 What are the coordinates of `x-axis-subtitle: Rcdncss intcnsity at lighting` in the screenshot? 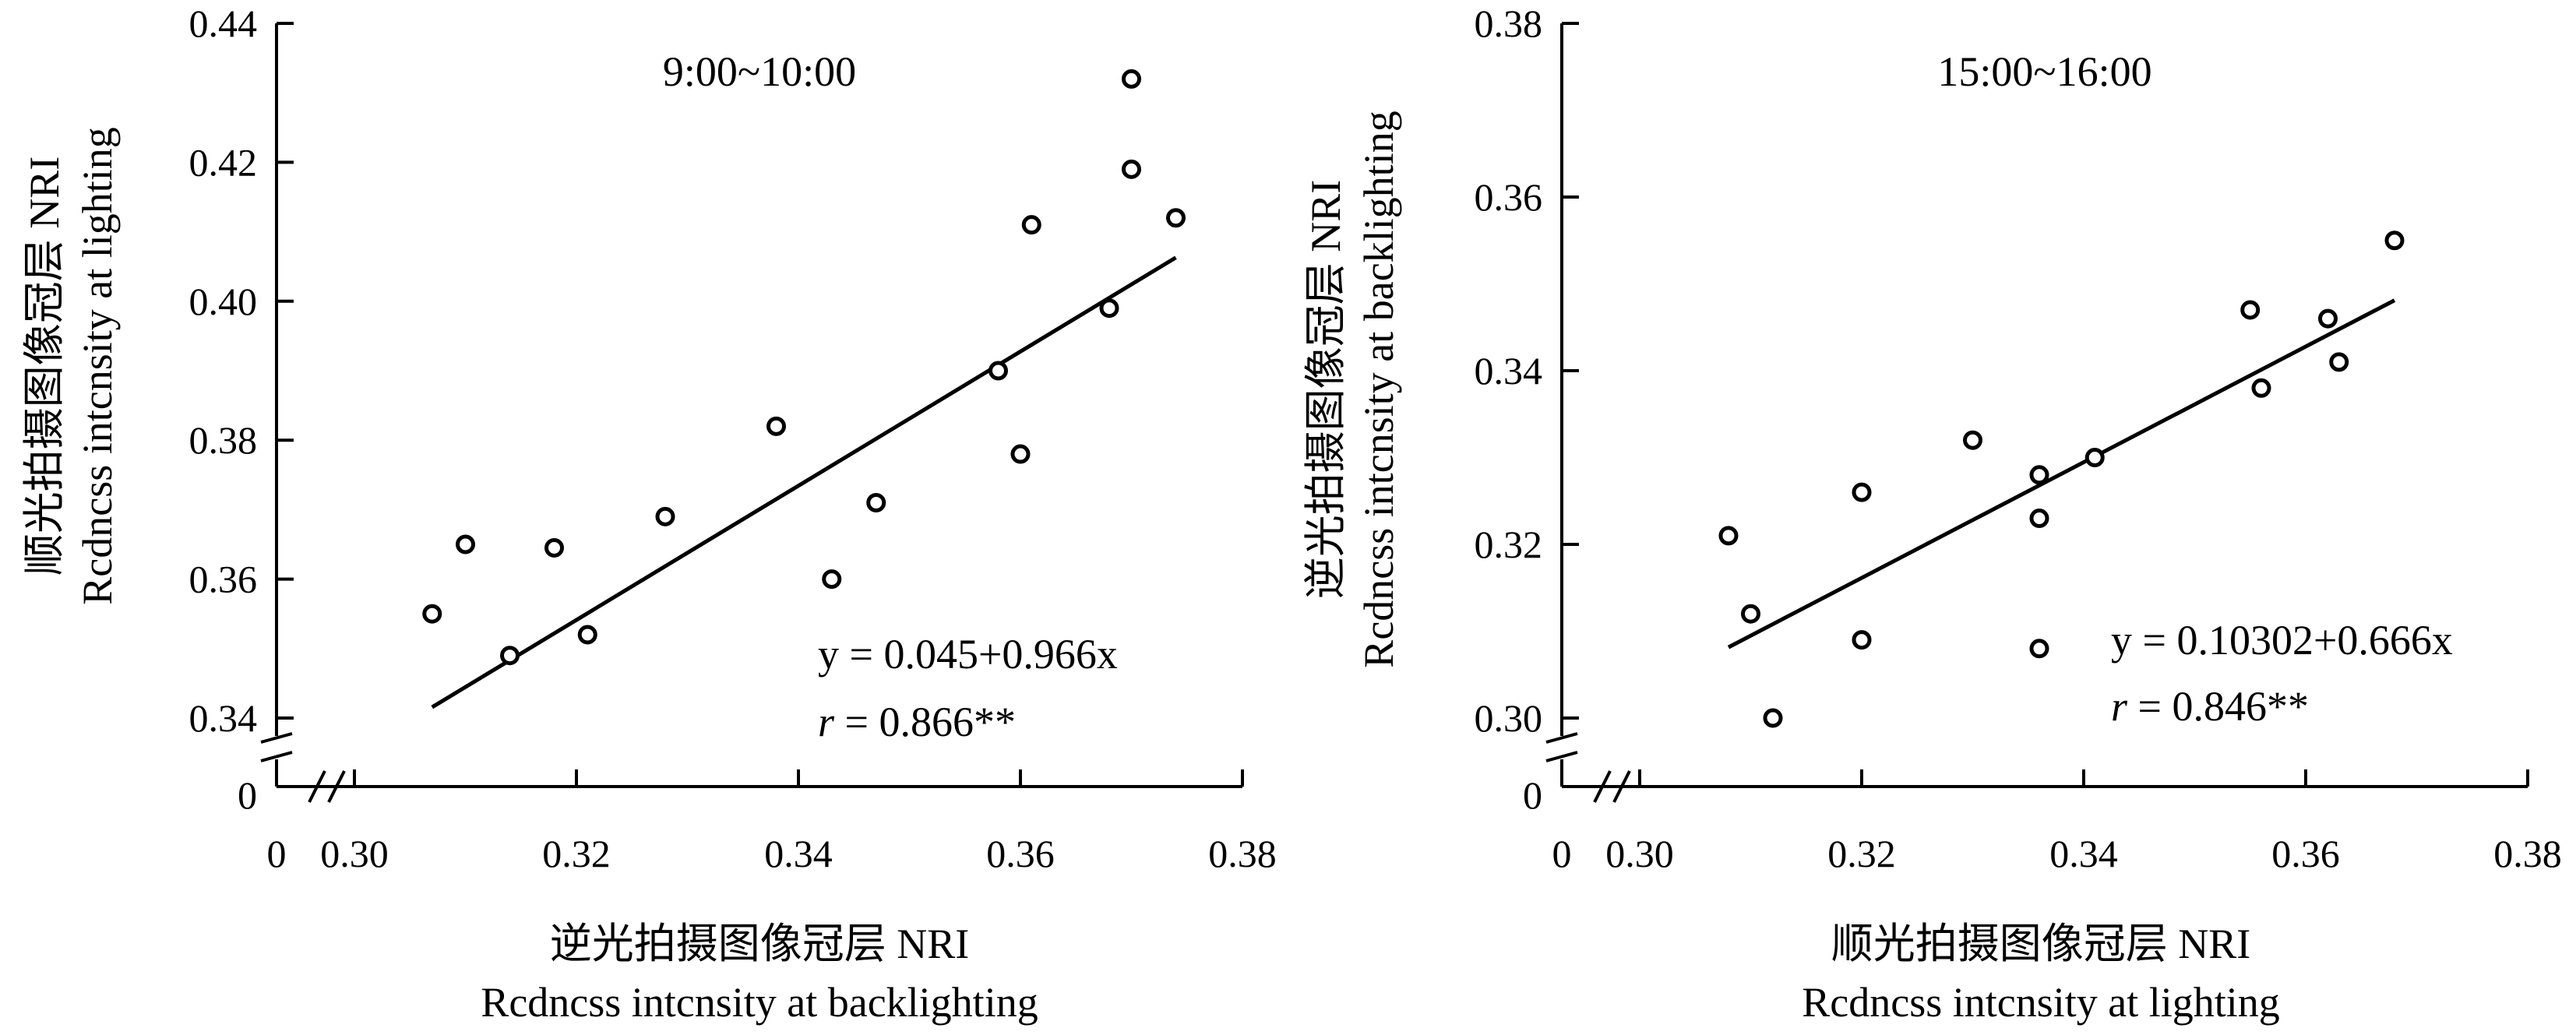 It's located at (2040, 1002).